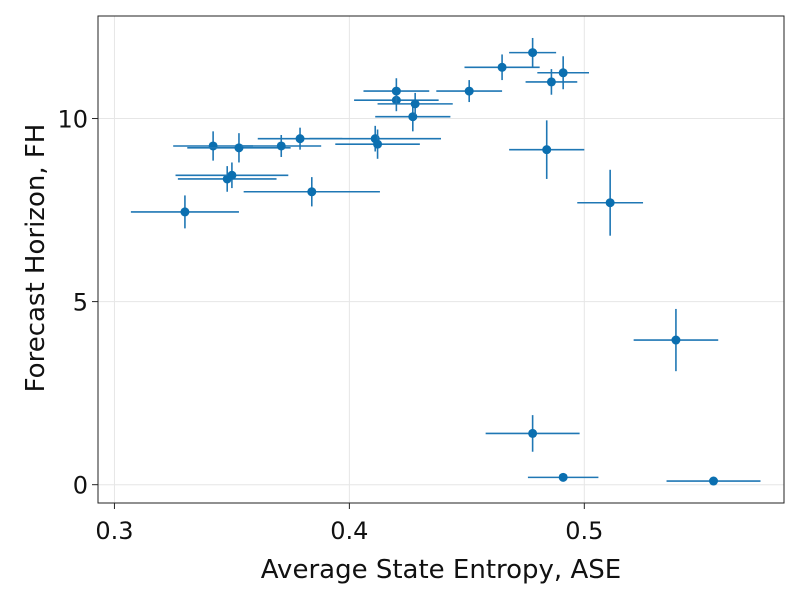 The width and height of the screenshot is (800, 600). Describe the element at coordinates (80, 303) in the screenshot. I see `y-tick-label: 5` at that location.